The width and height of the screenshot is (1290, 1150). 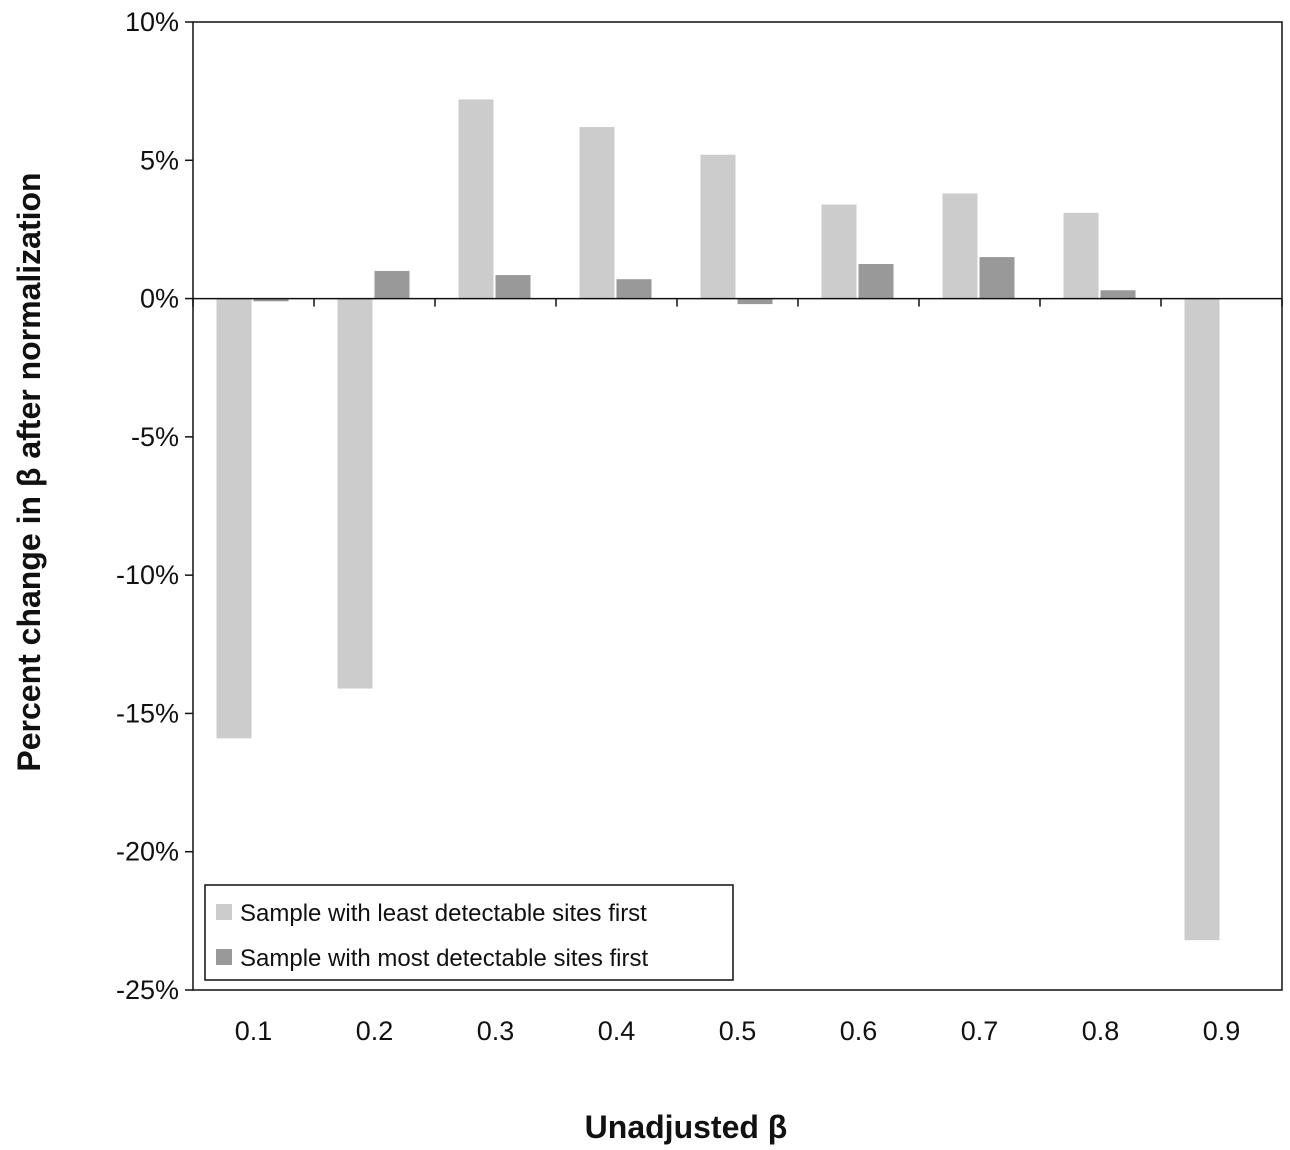 What do you see at coordinates (738, 1031) in the screenshot?
I see `x-tick-label: 0.5` at bounding box center [738, 1031].